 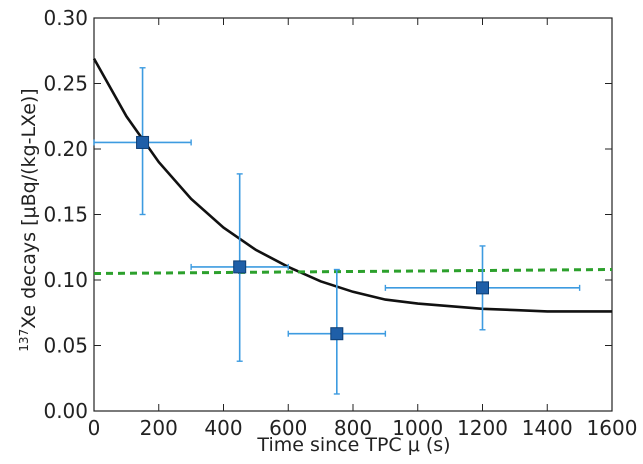 I want to click on x-tick-label: 0, so click(x=94, y=428).